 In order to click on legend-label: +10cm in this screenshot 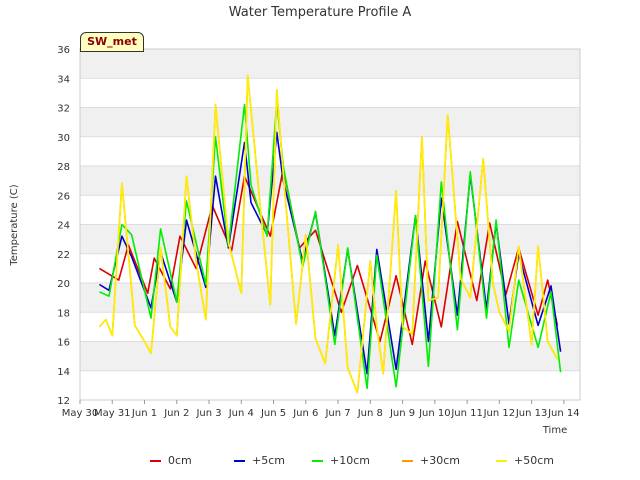, I will do `click(350, 460)`.